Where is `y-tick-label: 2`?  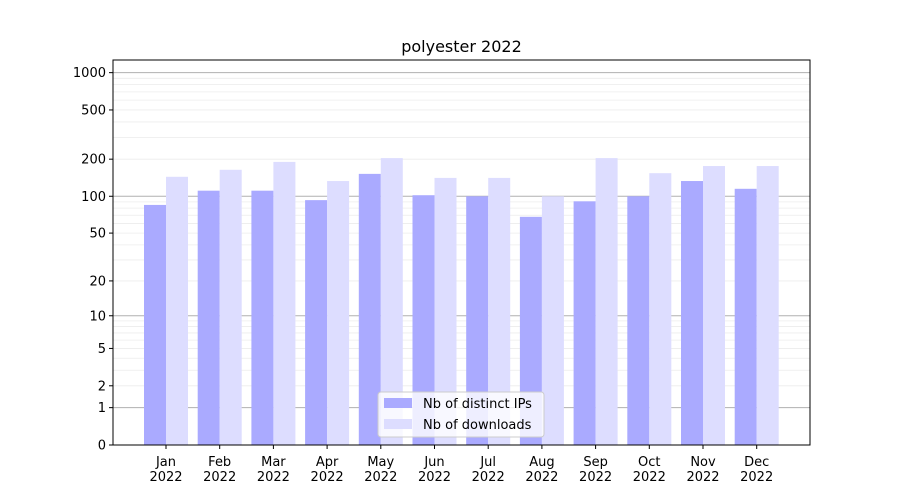 y-tick-label: 2 is located at coordinates (102, 386).